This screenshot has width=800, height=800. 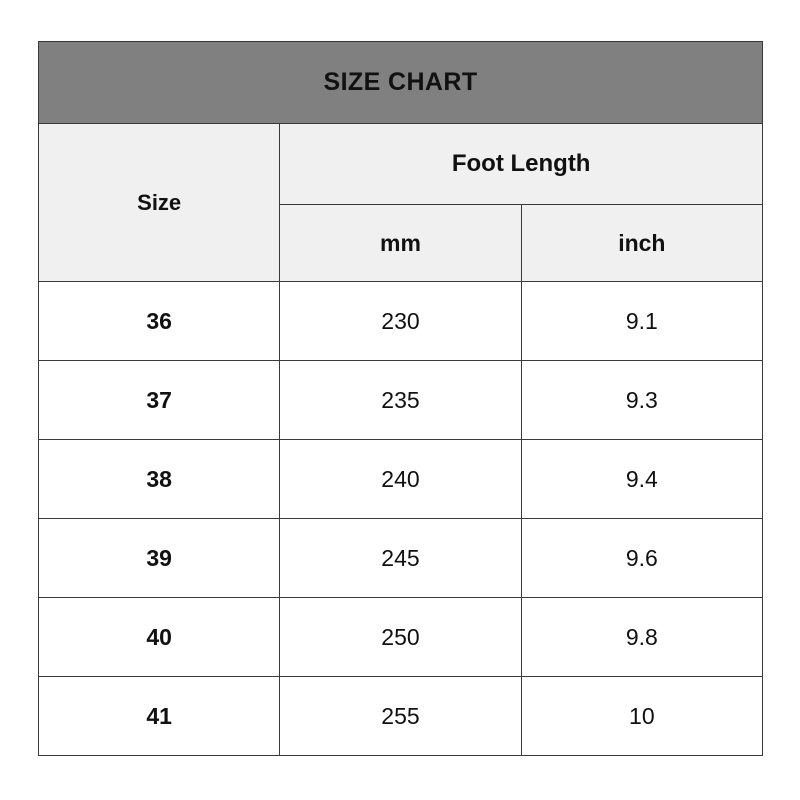 What do you see at coordinates (642, 716) in the screenshot?
I see `cell-inch: 10` at bounding box center [642, 716].